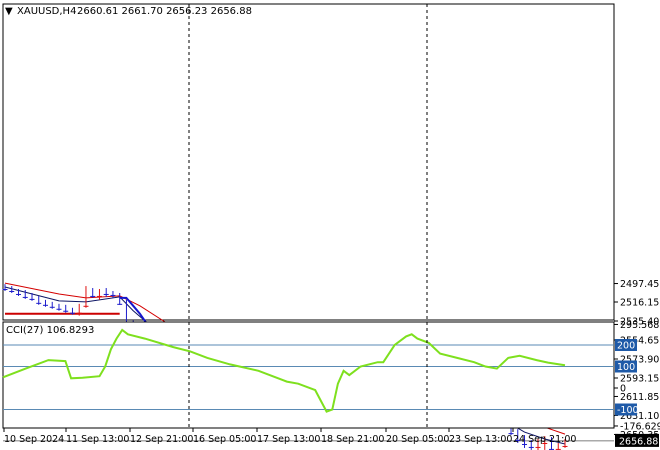 This screenshot has height=450, width=660. Describe the element at coordinates (352, 439) in the screenshot. I see `time-axis-label: 18 Sep 21:00` at that location.